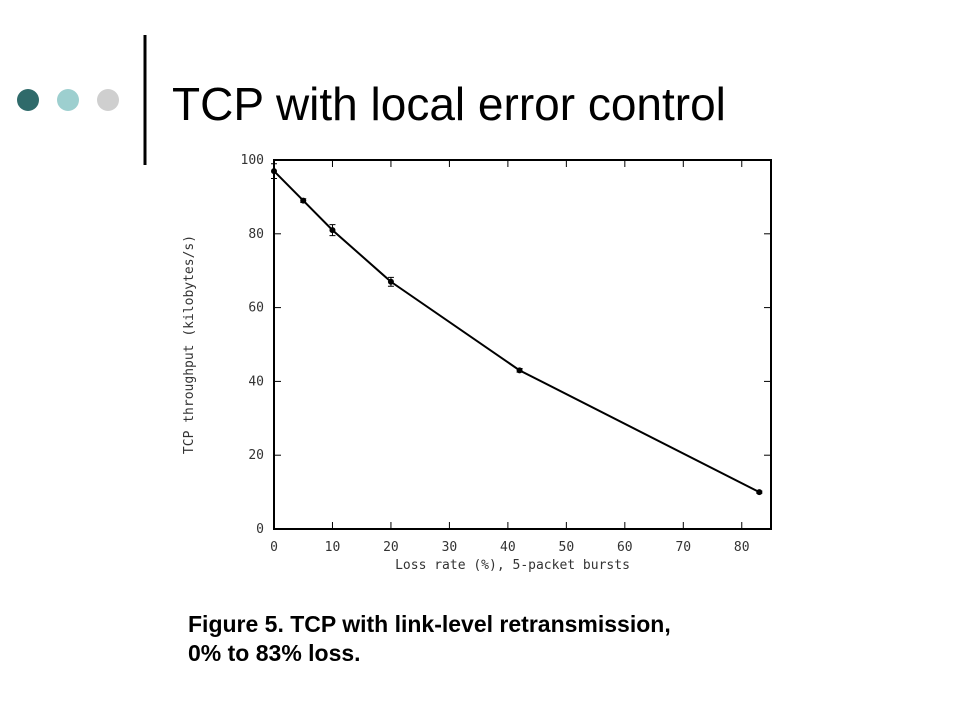 The image size is (960, 720). What do you see at coordinates (256, 308) in the screenshot?
I see `y-tick-label: 60` at bounding box center [256, 308].